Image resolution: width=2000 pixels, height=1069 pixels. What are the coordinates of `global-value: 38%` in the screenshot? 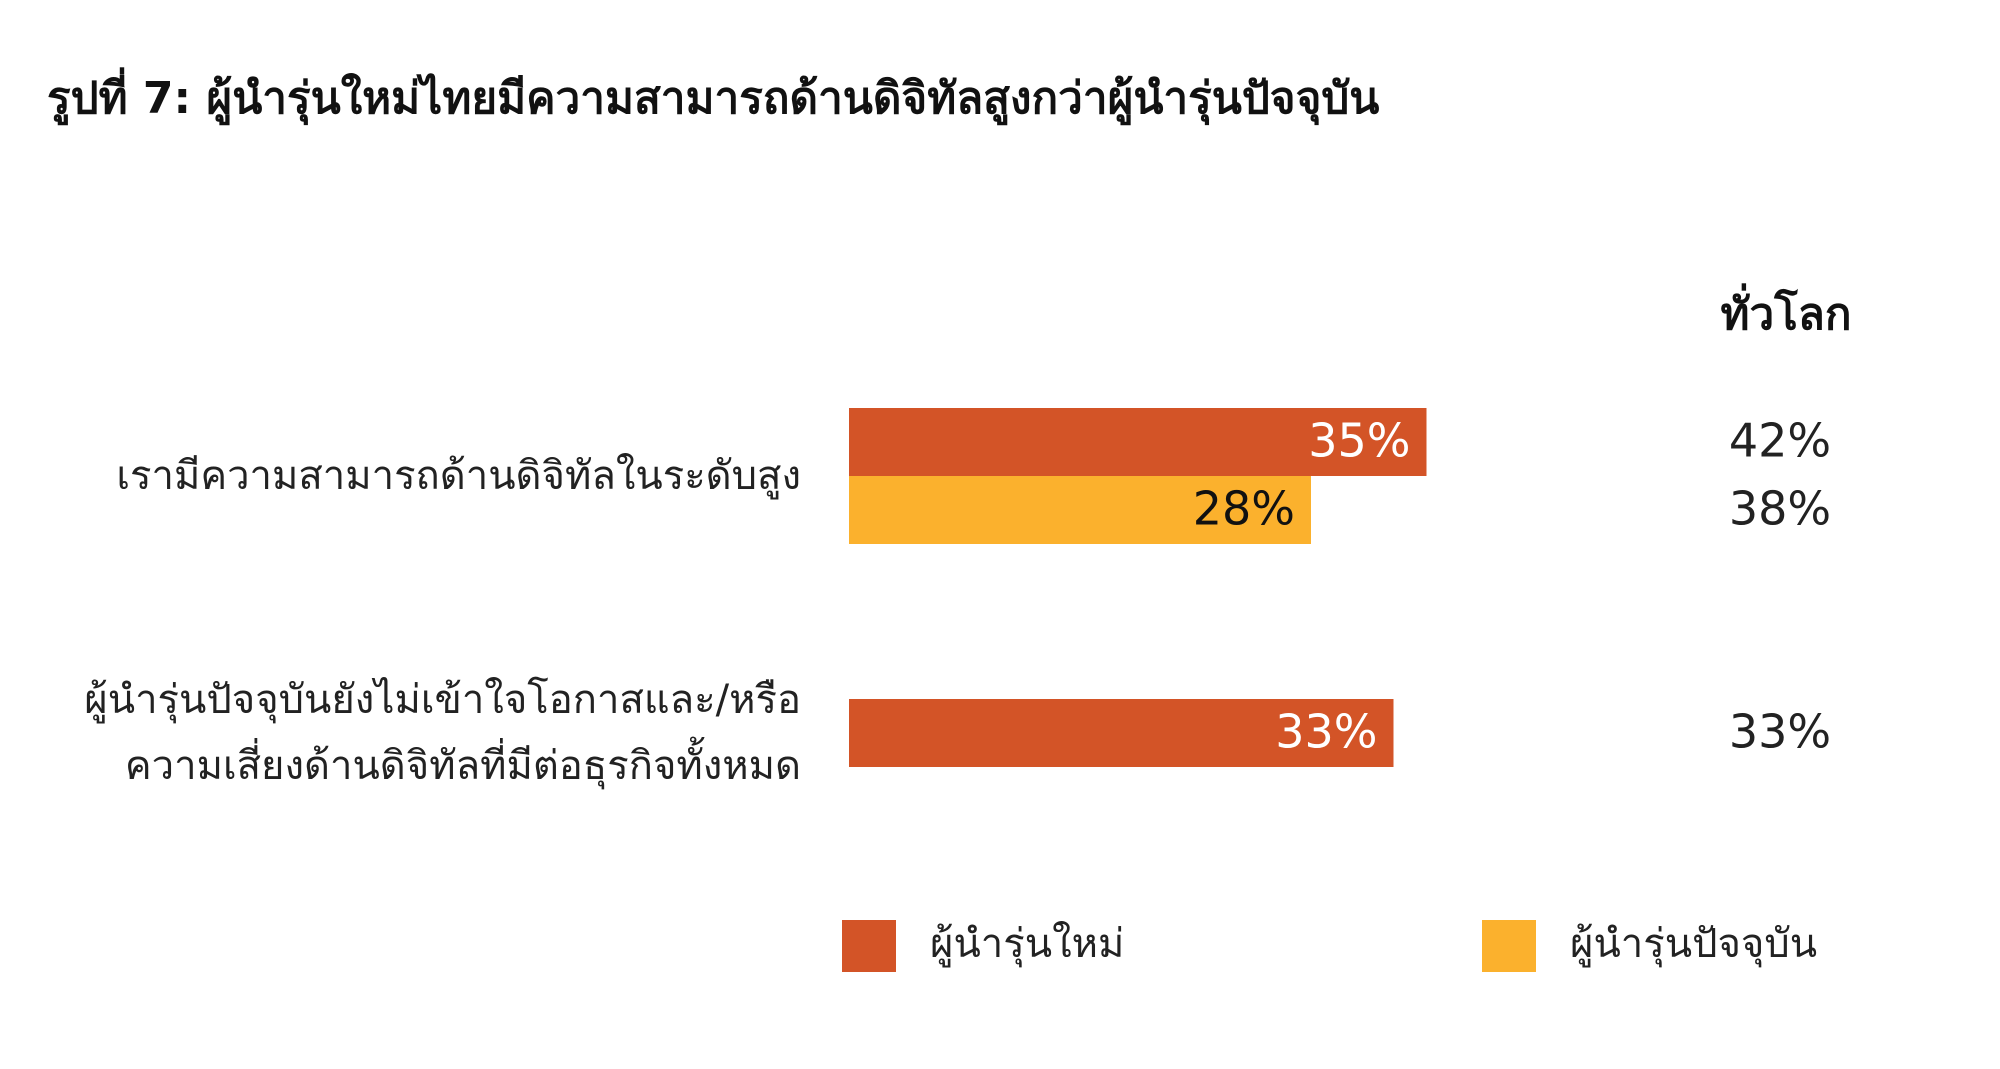 It's located at (1780, 509).